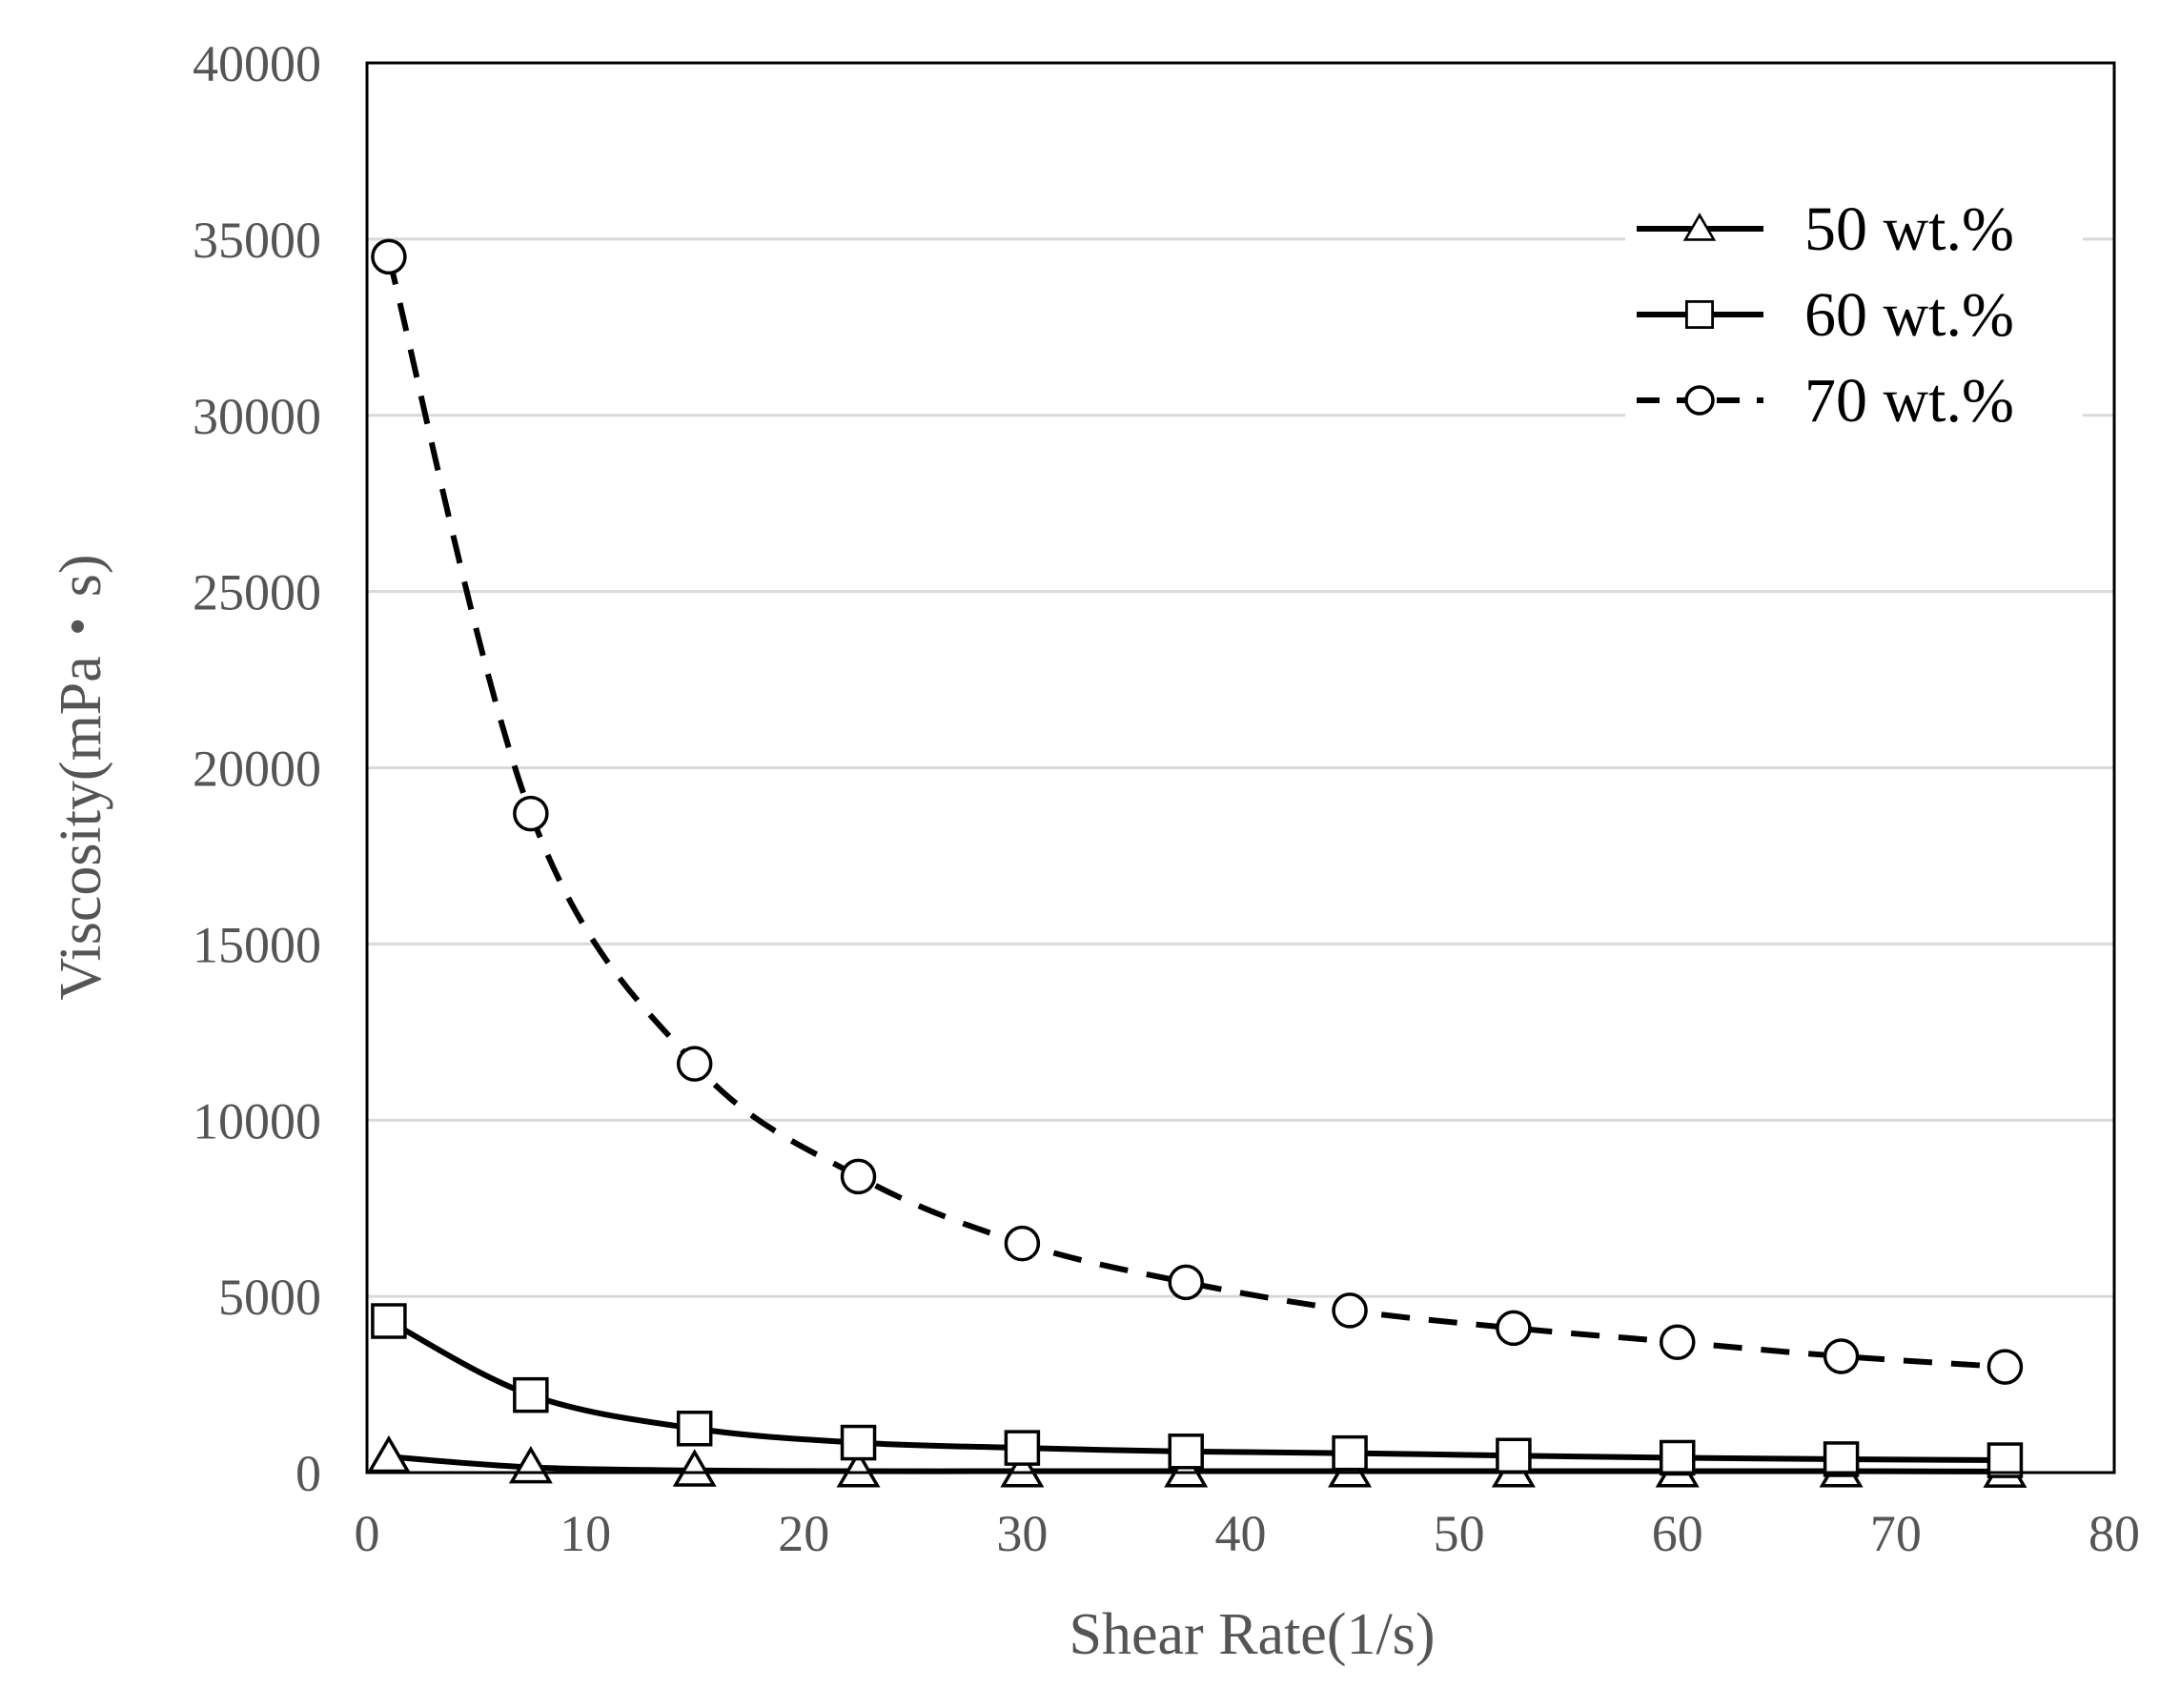 The height and width of the screenshot is (1708, 2180). What do you see at coordinates (1909, 401) in the screenshot?
I see `legend-label: 70 wt.%` at bounding box center [1909, 401].